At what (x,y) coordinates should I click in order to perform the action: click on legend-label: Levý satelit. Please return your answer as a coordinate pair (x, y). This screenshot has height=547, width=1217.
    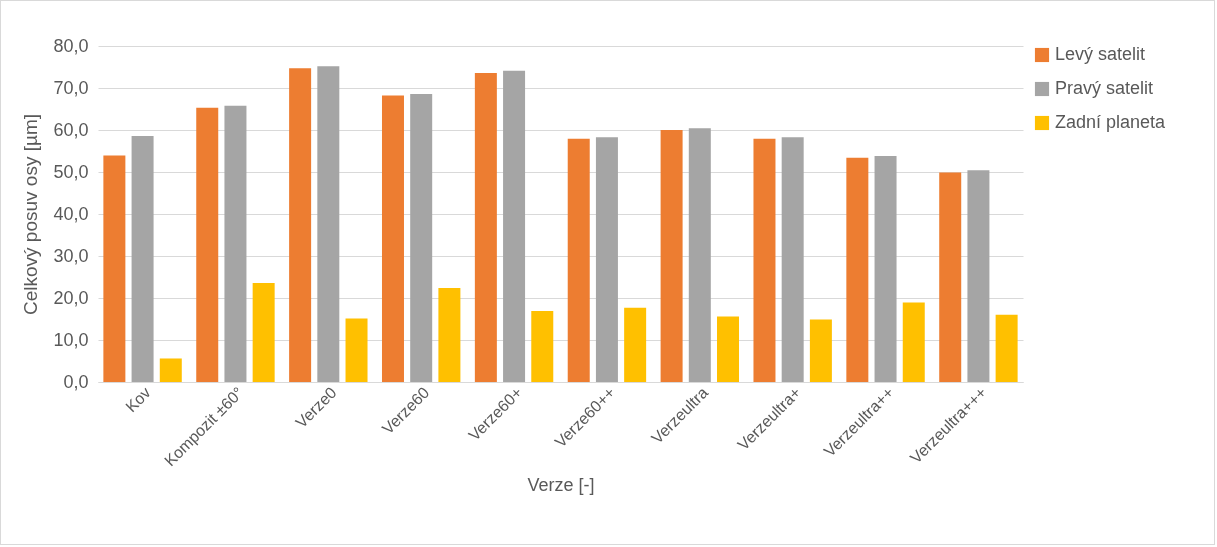
    Looking at the image, I should click on (1100, 54).